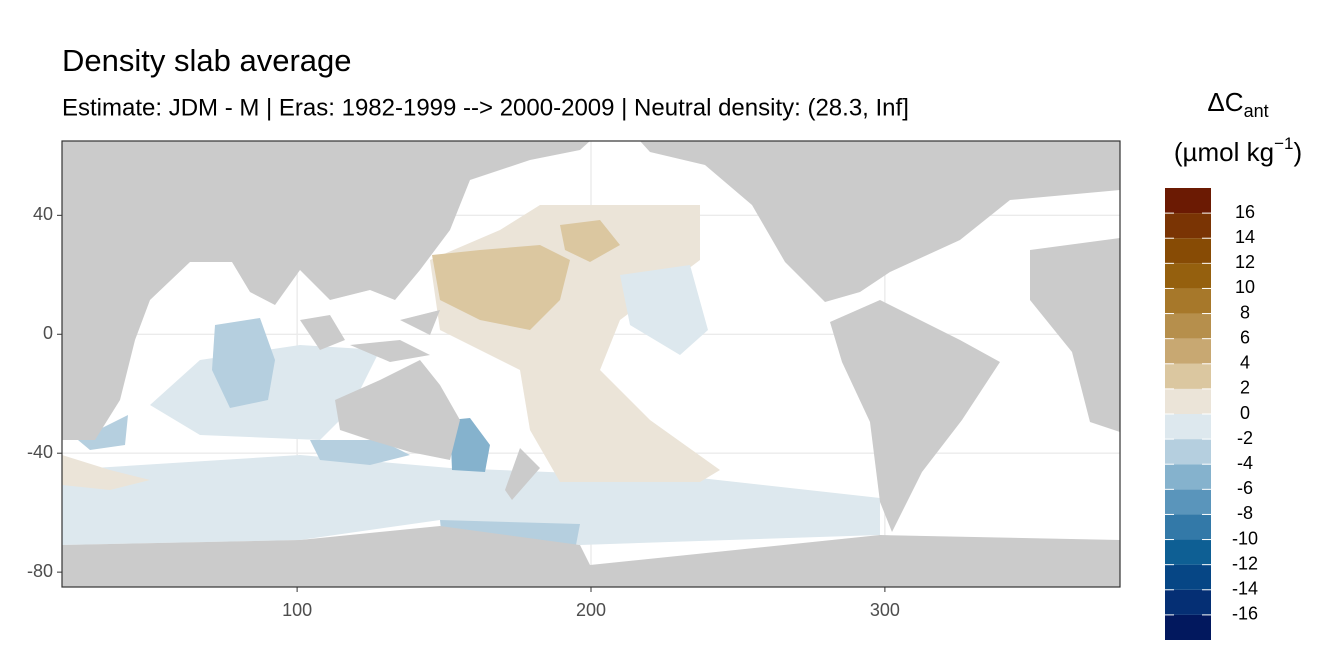 The width and height of the screenshot is (1344, 672). I want to click on legend-unit: (µmol kg−1), so click(1238, 150).